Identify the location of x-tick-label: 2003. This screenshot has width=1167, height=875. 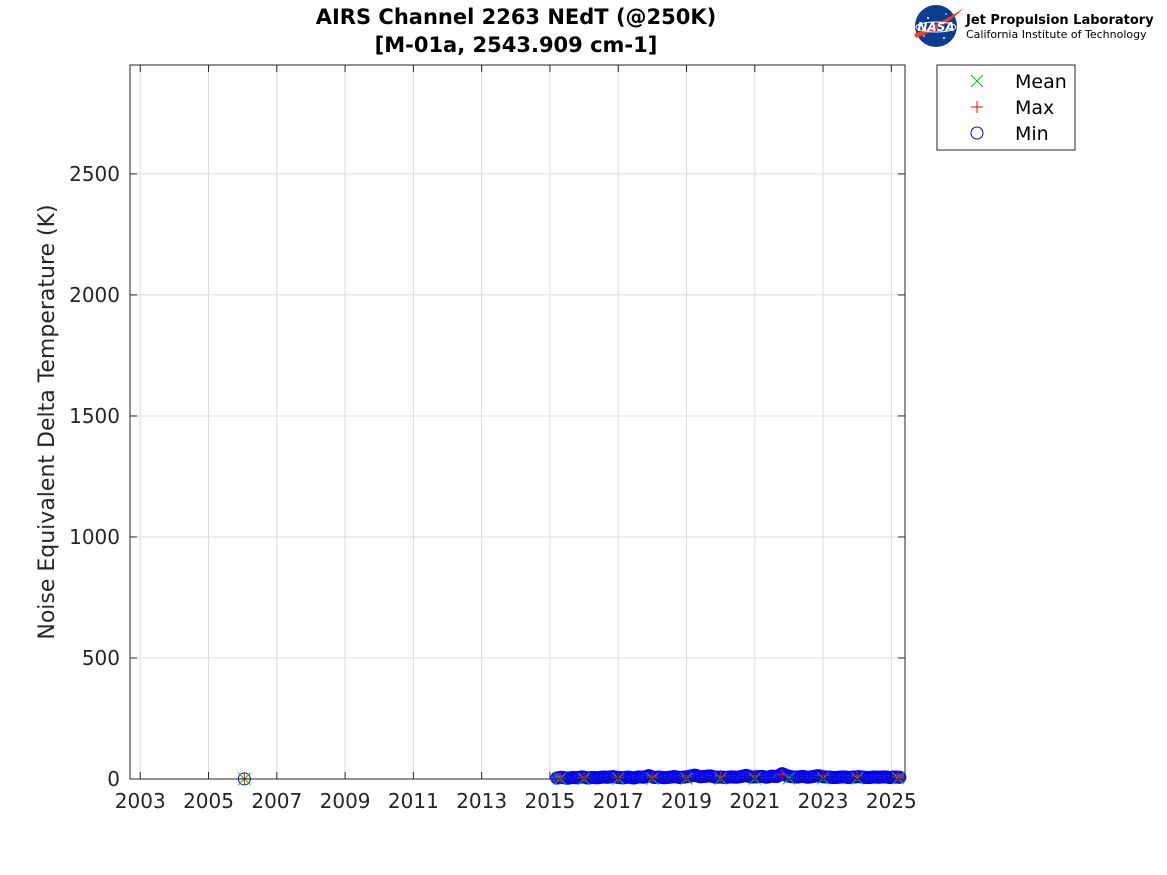
(140, 801).